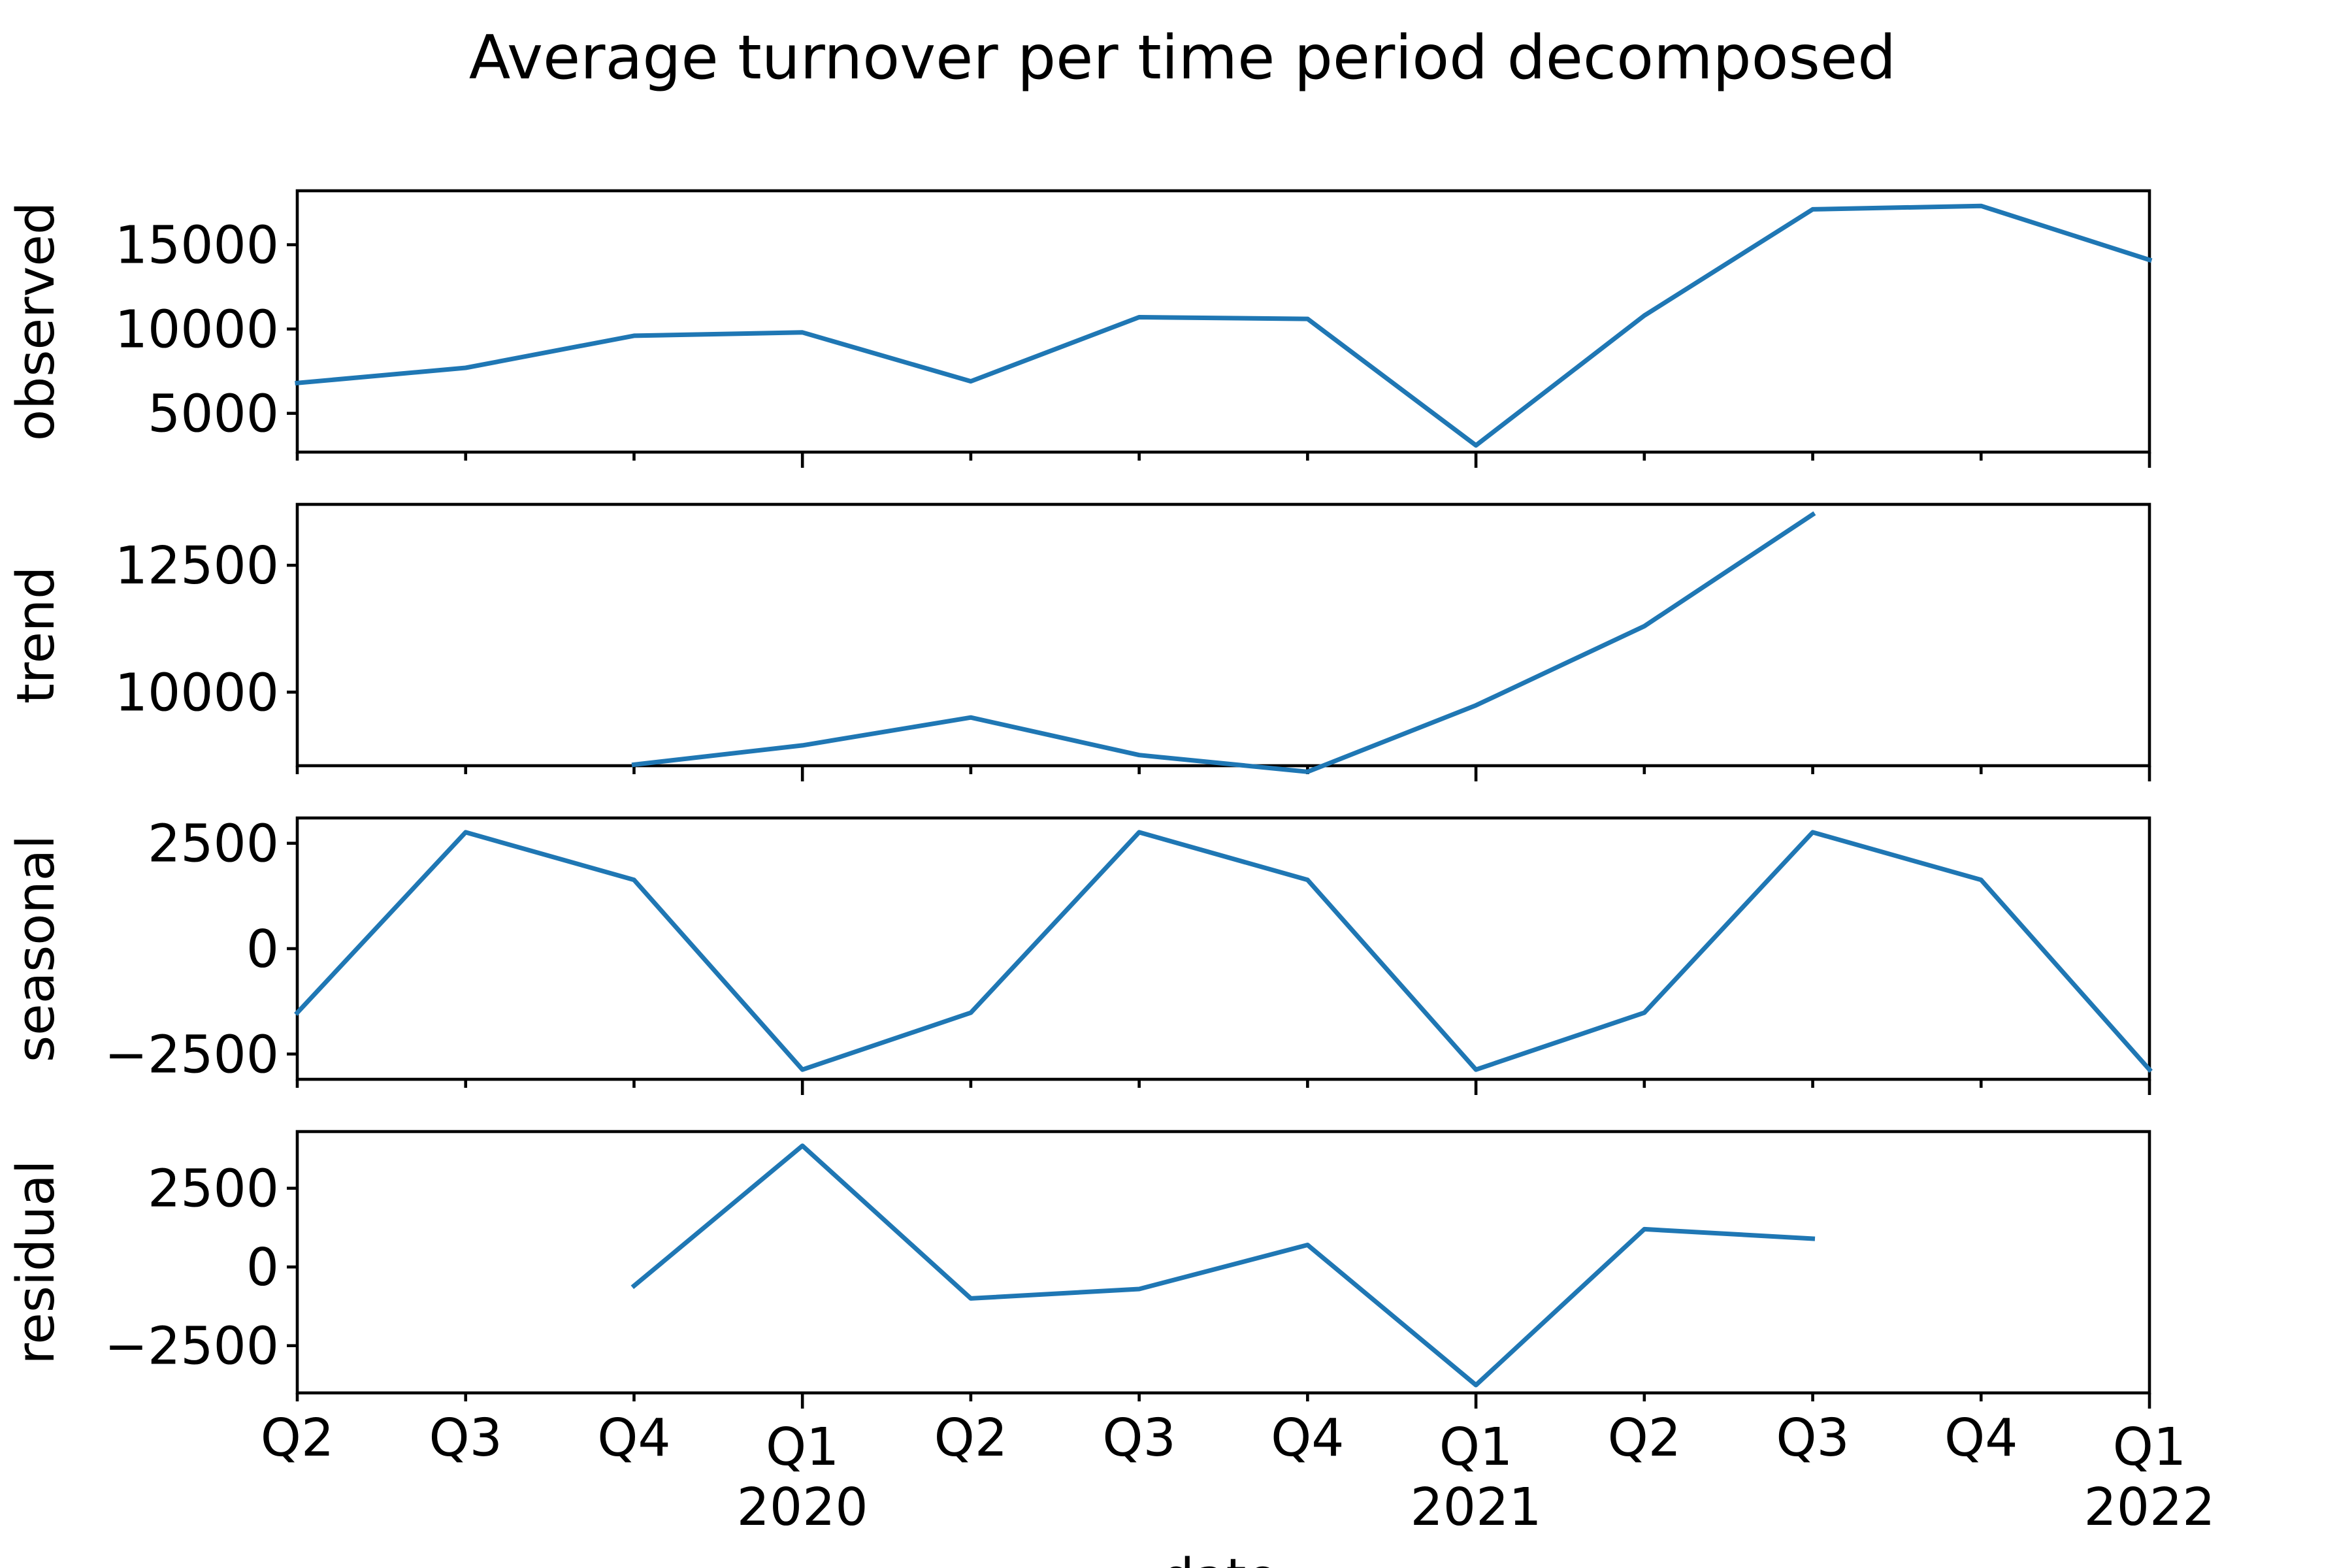 The width and height of the screenshot is (2352, 1568). I want to click on y-axis-label-residual: residual, so click(36, 1262).